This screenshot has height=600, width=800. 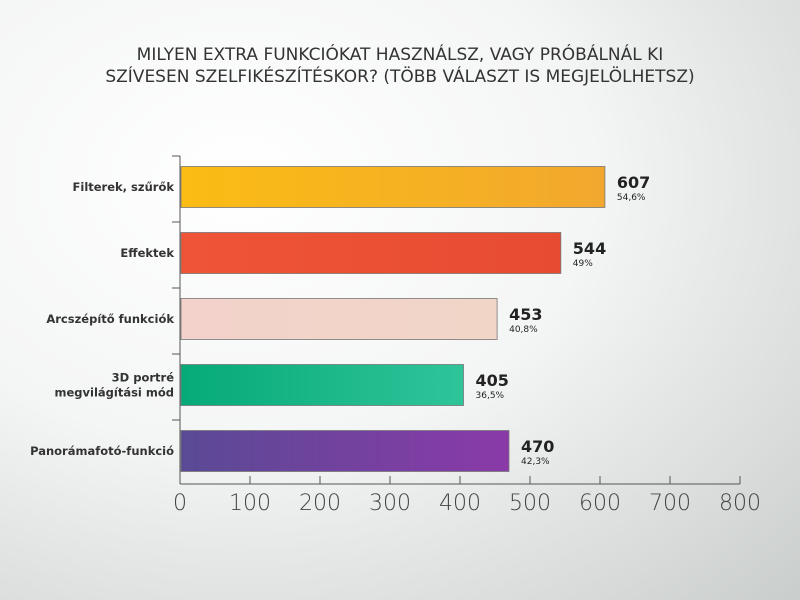 What do you see at coordinates (124, 187) in the screenshot?
I see `category-label: Filterek, szűrők` at bounding box center [124, 187].